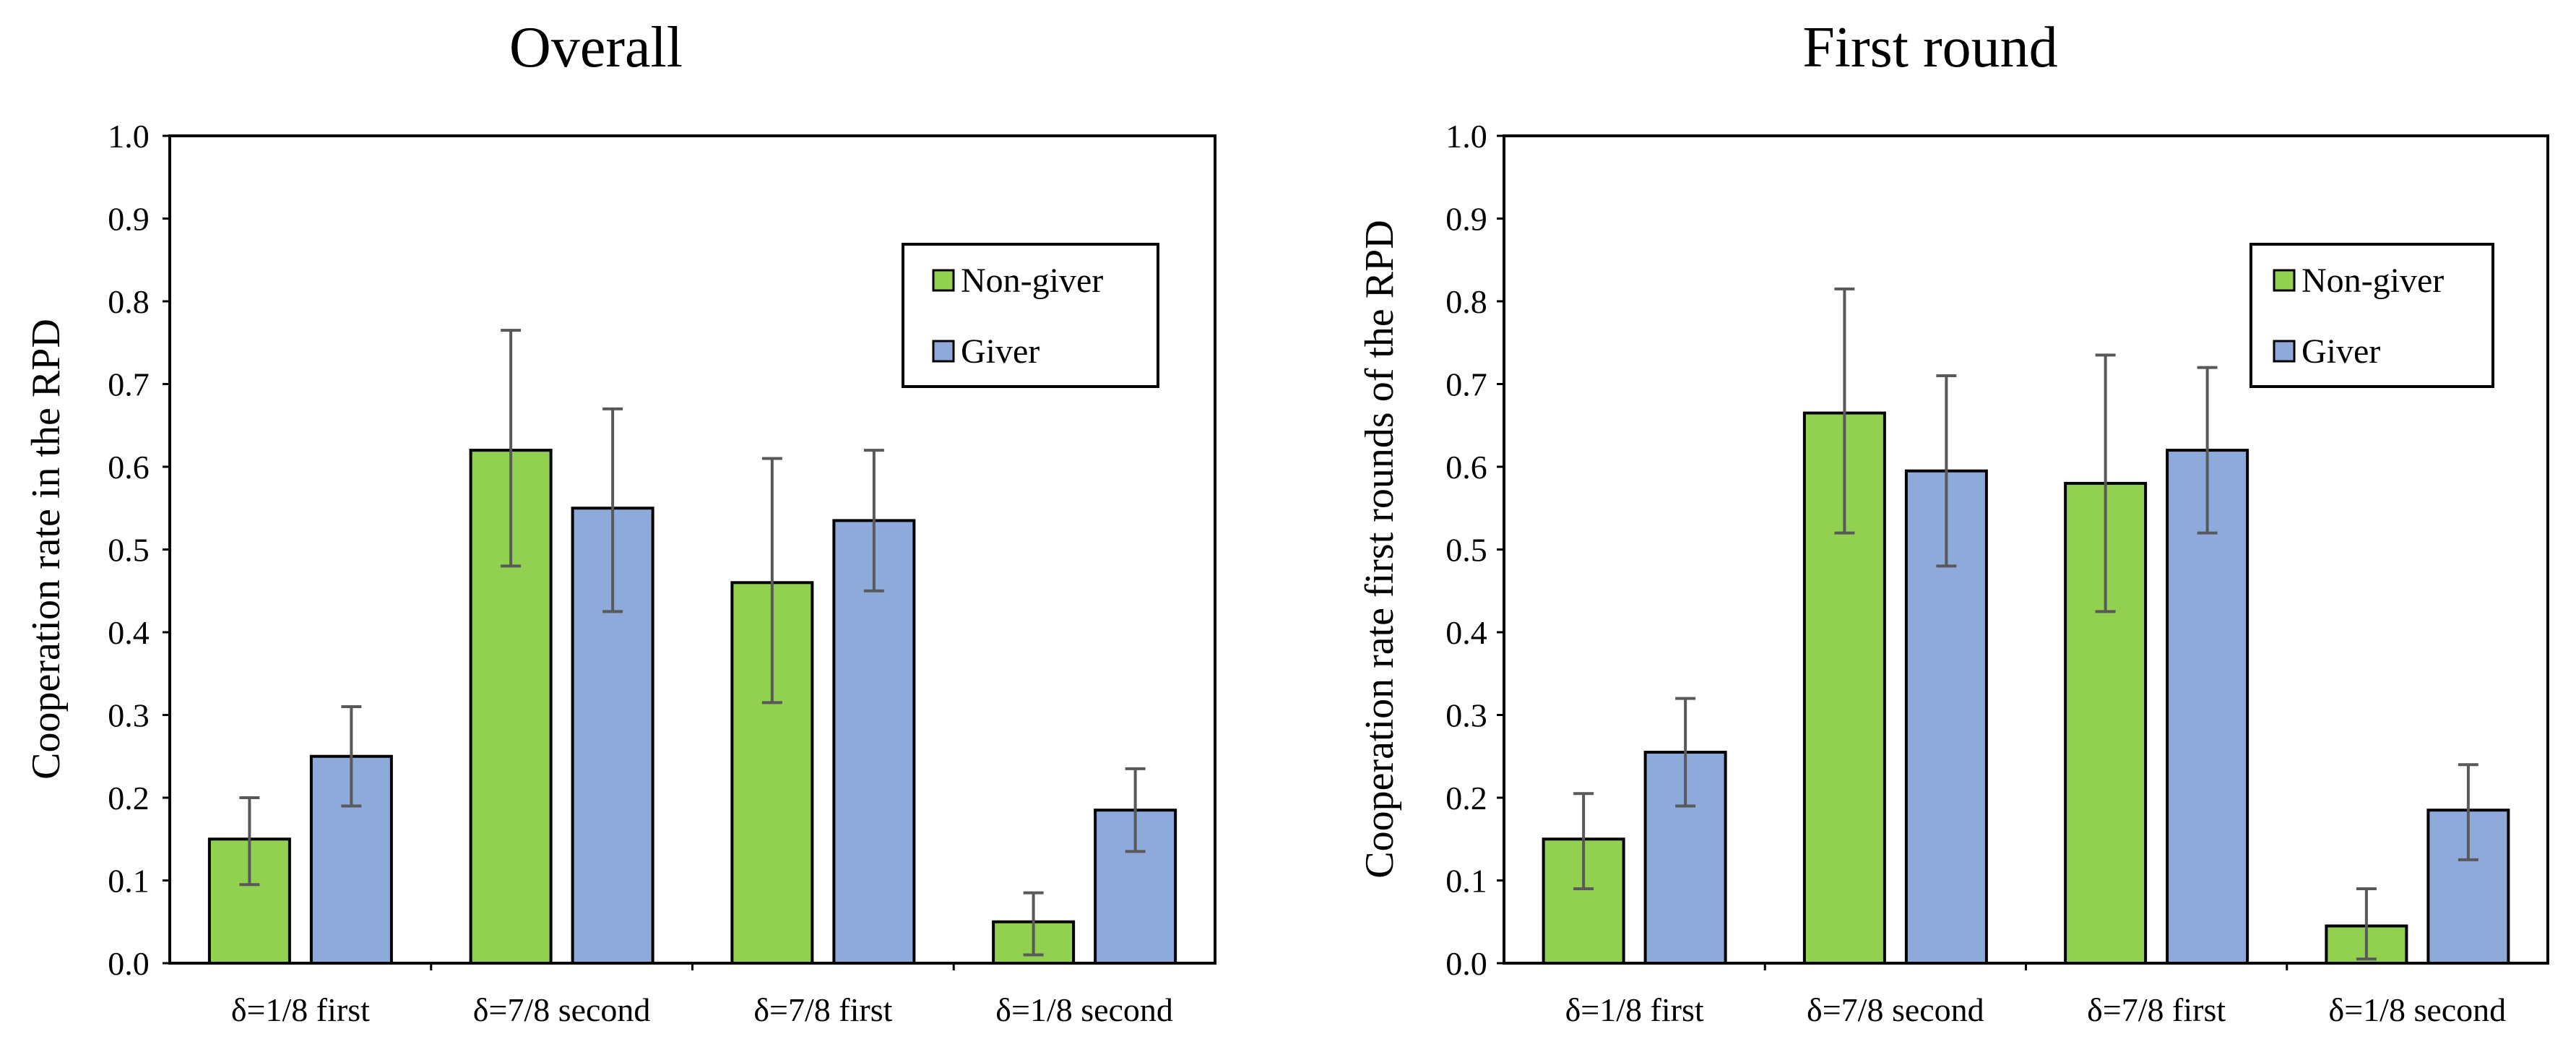  What do you see at coordinates (1379, 549) in the screenshot?
I see `y-axis-label: Cooperation rate first rounds of the RPD` at bounding box center [1379, 549].